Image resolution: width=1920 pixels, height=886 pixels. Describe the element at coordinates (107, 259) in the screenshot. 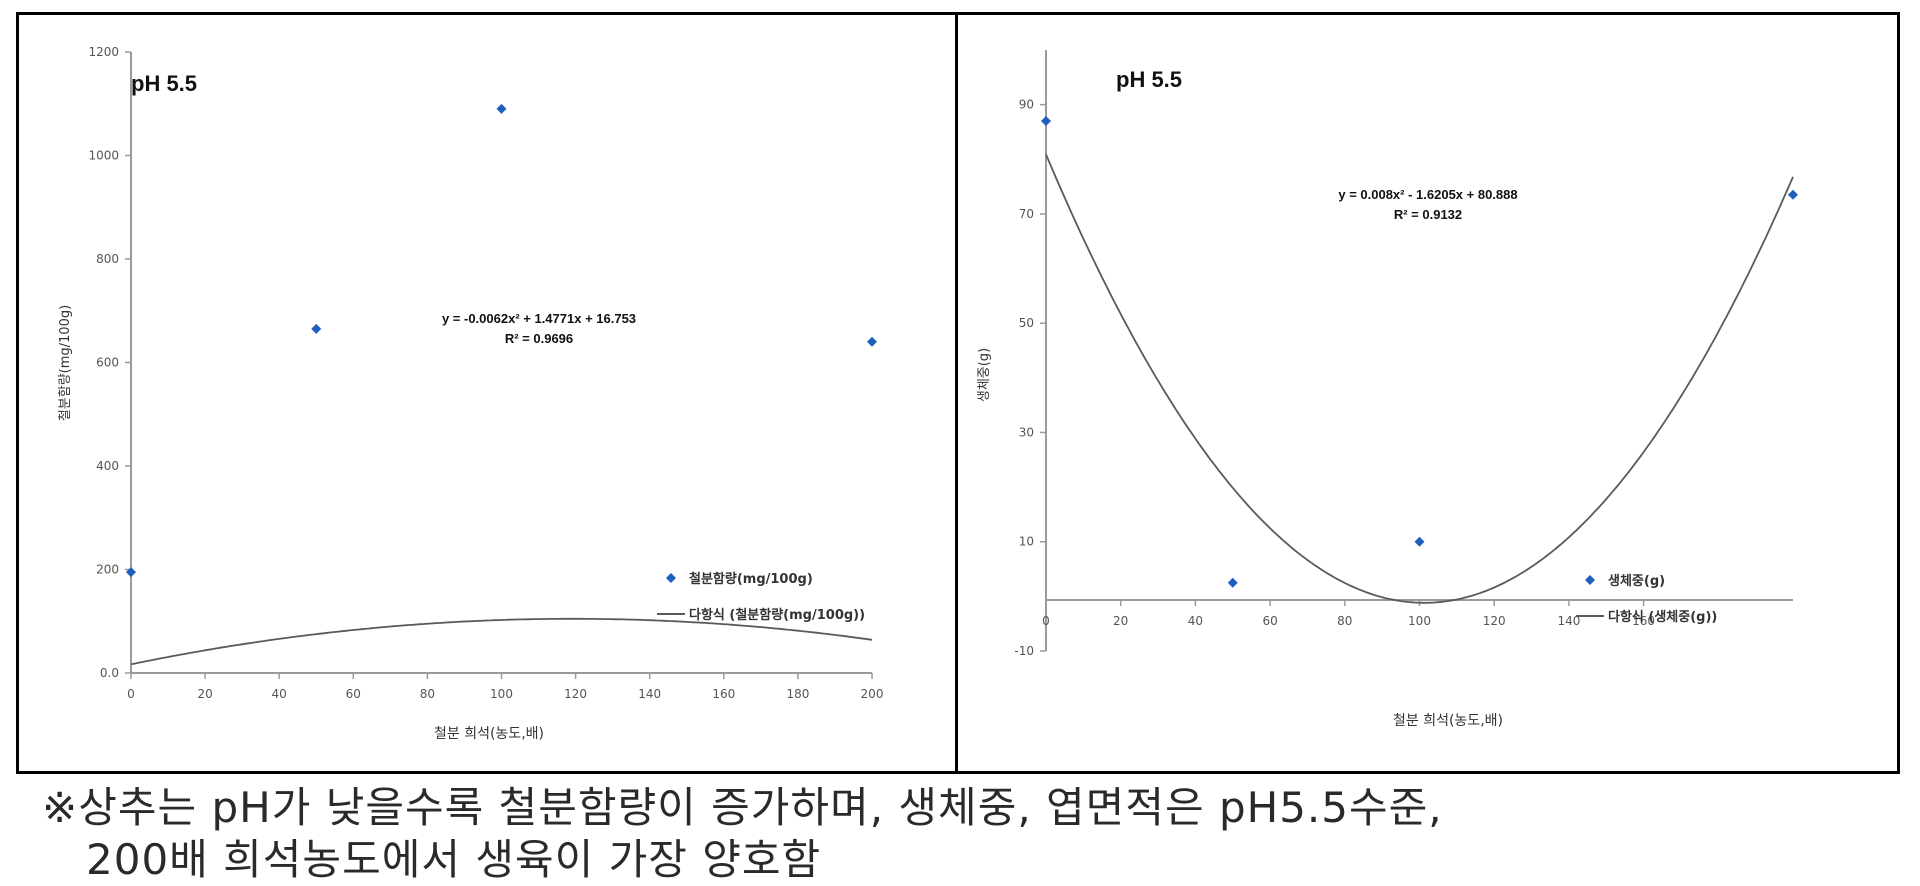

I see `y-tick-label: 800` at that location.